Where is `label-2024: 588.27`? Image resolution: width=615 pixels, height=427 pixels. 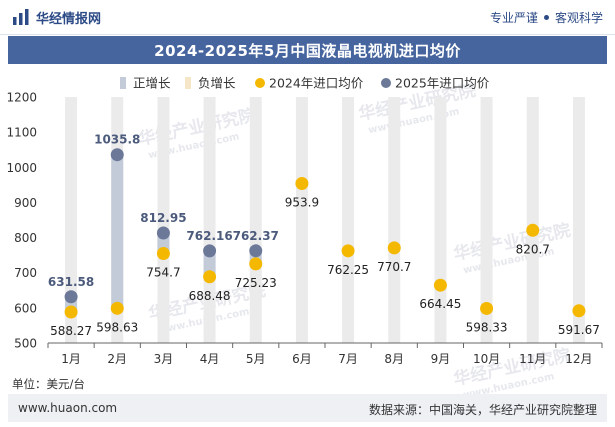 label-2024: 588.27 is located at coordinates (71, 331).